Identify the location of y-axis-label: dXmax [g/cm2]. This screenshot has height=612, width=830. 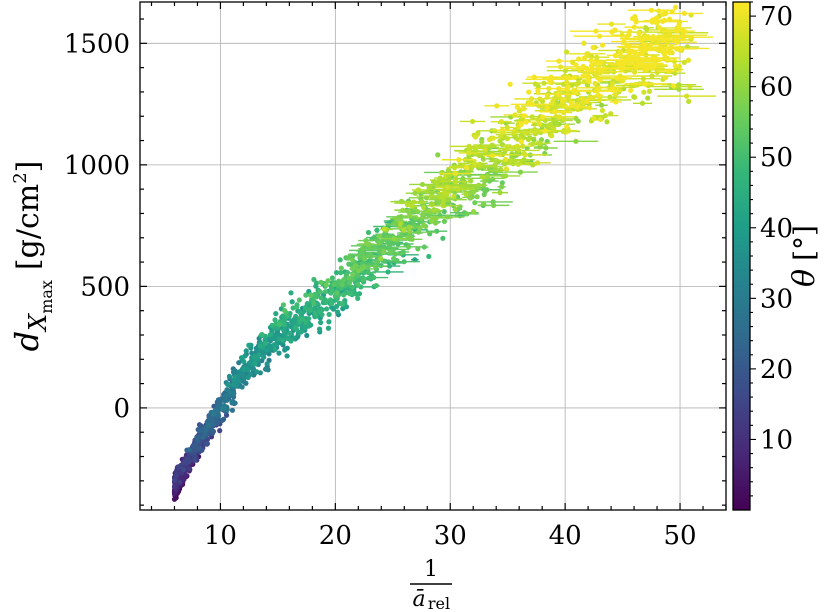
(32, 256).